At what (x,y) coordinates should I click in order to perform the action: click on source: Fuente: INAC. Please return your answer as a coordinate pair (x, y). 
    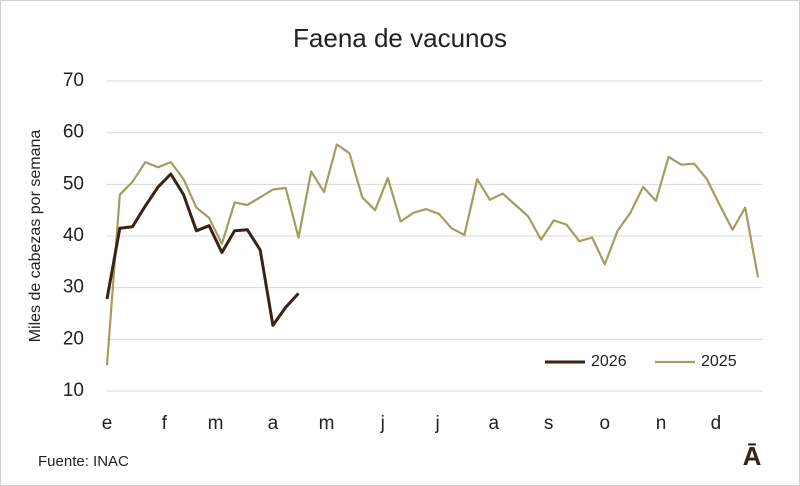
    Looking at the image, I should click on (83, 461).